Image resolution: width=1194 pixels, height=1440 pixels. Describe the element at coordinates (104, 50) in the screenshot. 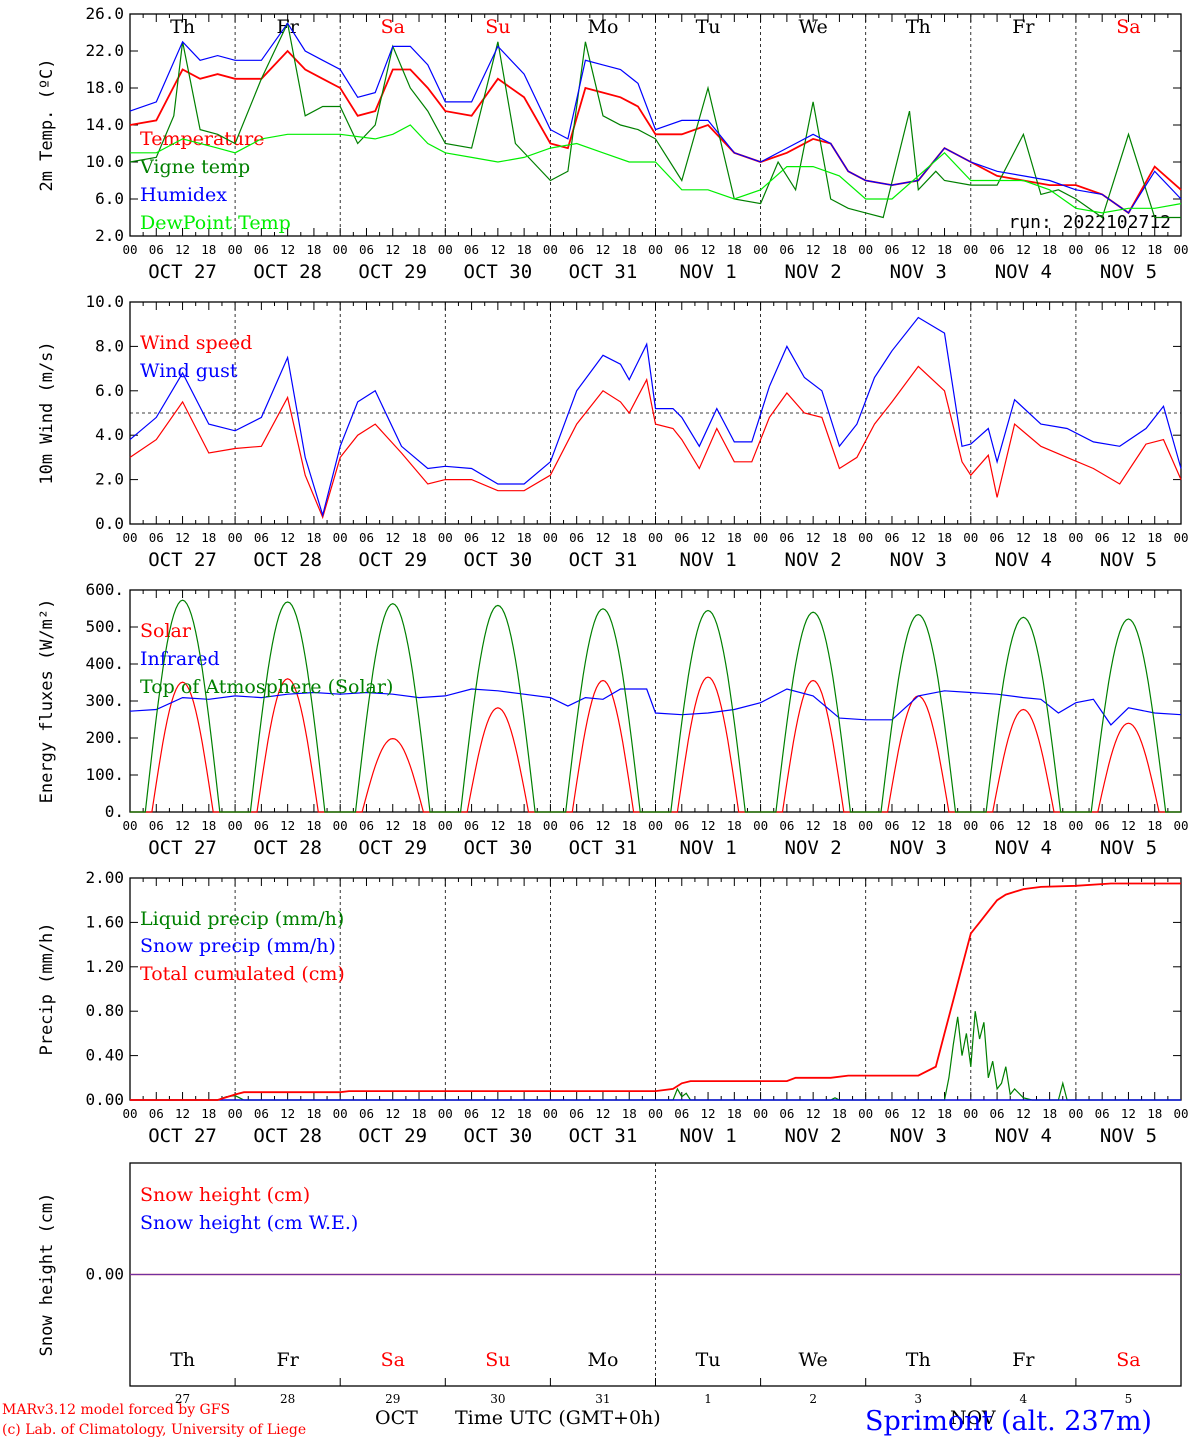

I see `y-tick-label: 22.0` at that location.